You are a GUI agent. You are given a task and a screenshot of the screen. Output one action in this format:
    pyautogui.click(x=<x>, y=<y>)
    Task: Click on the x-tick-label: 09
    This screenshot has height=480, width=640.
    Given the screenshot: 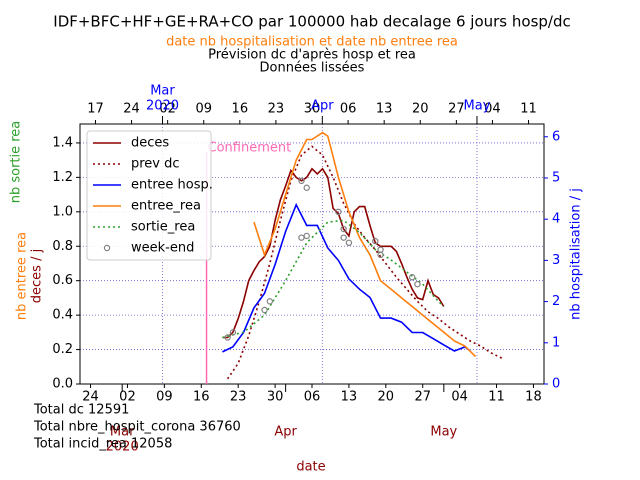 What is the action you would take?
    pyautogui.click(x=164, y=397)
    